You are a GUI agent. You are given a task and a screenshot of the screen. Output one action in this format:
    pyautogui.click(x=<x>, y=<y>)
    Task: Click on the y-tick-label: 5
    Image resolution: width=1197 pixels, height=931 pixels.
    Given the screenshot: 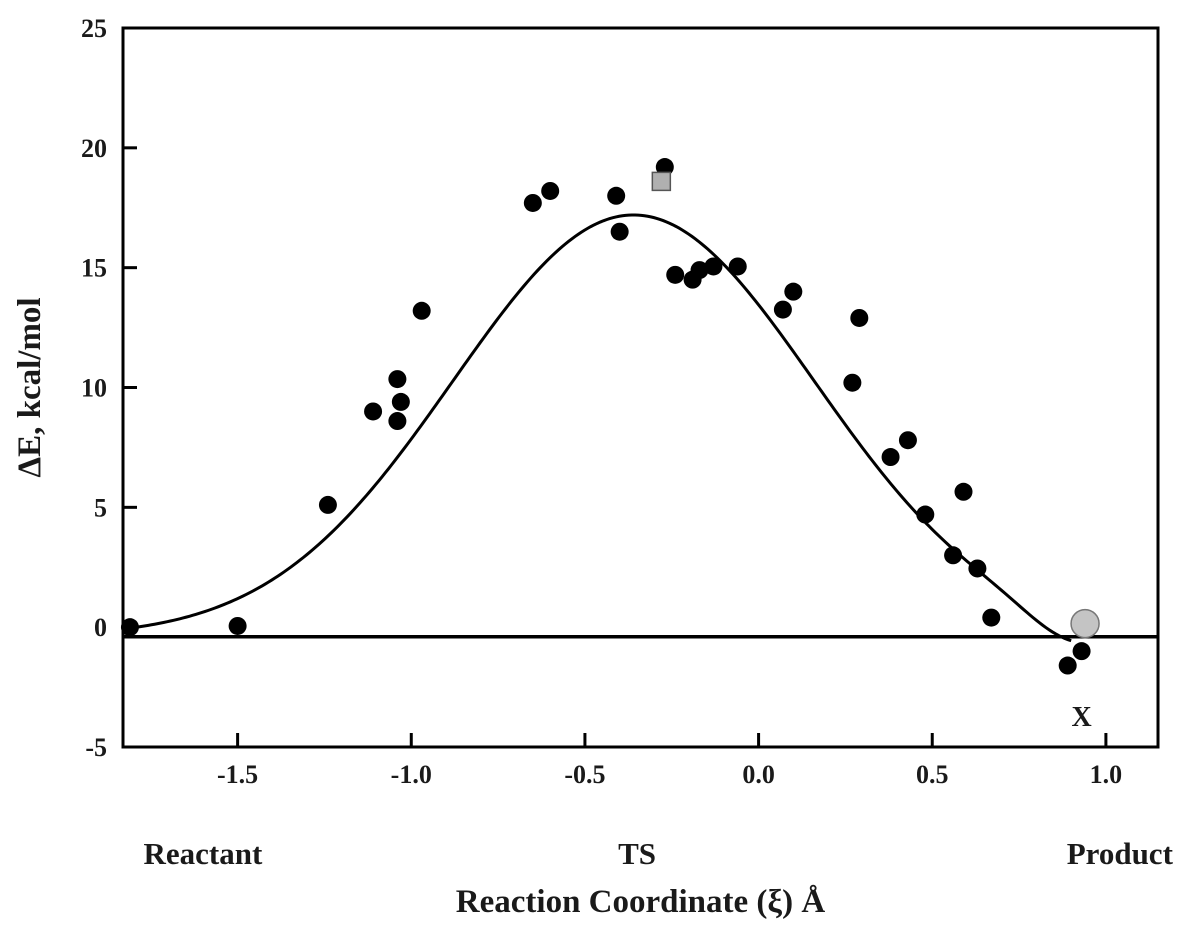 What is the action you would take?
    pyautogui.click(x=100, y=507)
    